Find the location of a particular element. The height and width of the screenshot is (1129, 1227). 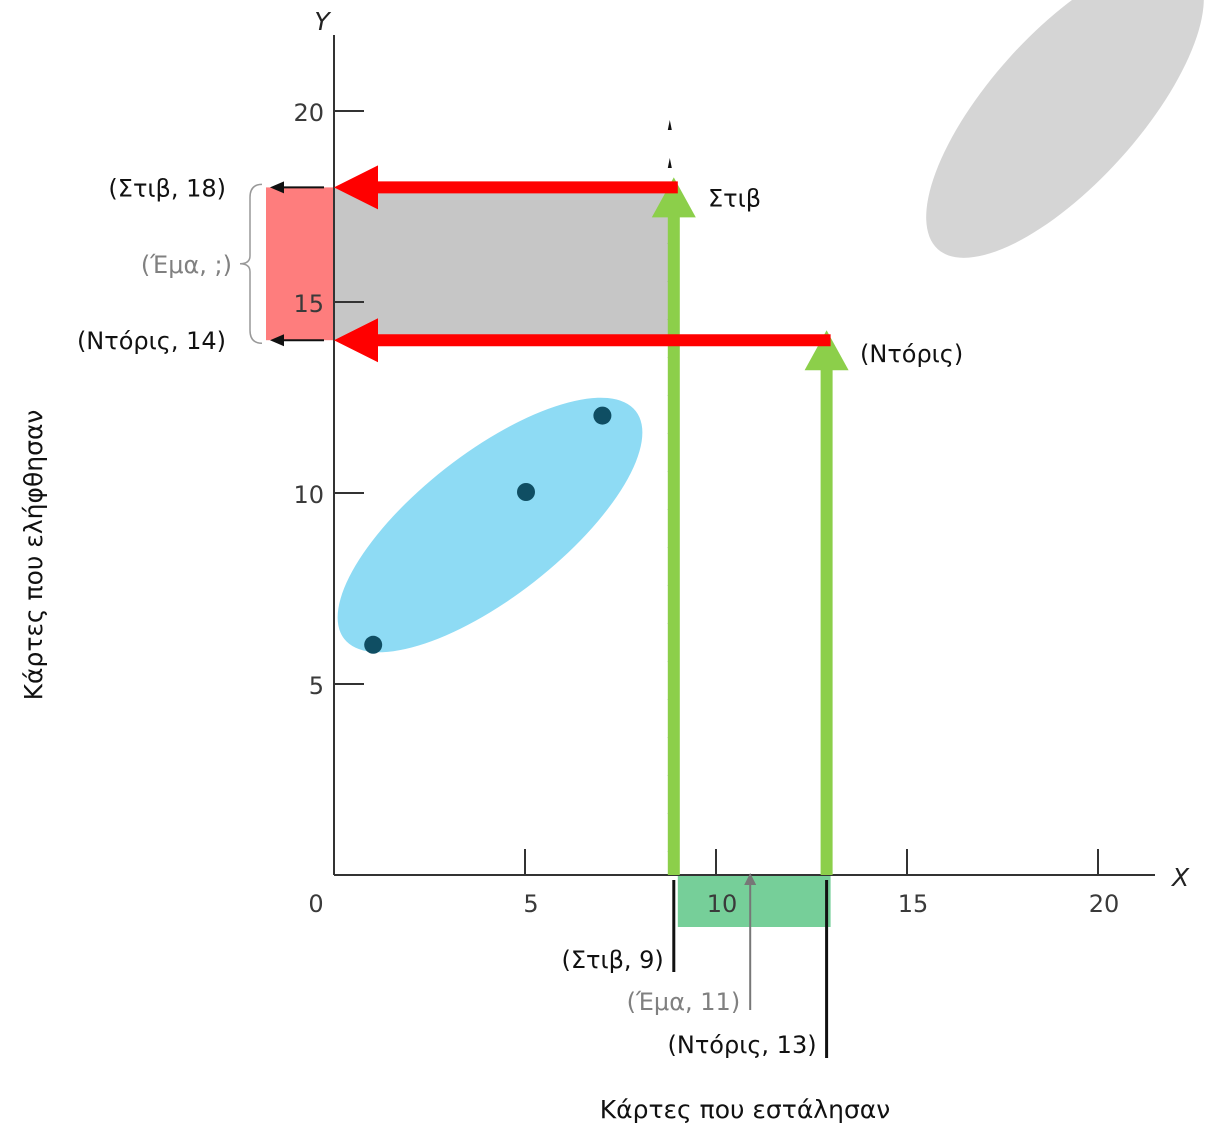

x-label-doris: (Ντόρις, 13) is located at coordinates (742, 1045).